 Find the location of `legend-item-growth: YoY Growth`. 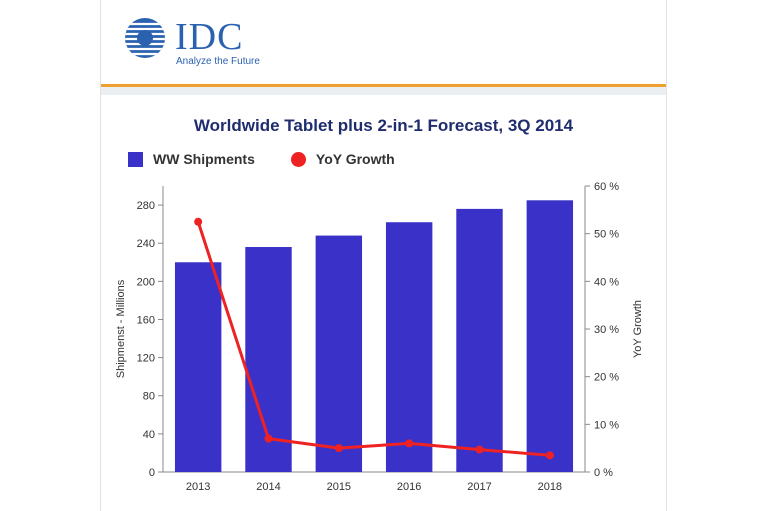

legend-item-growth: YoY Growth is located at coordinates (342, 159).